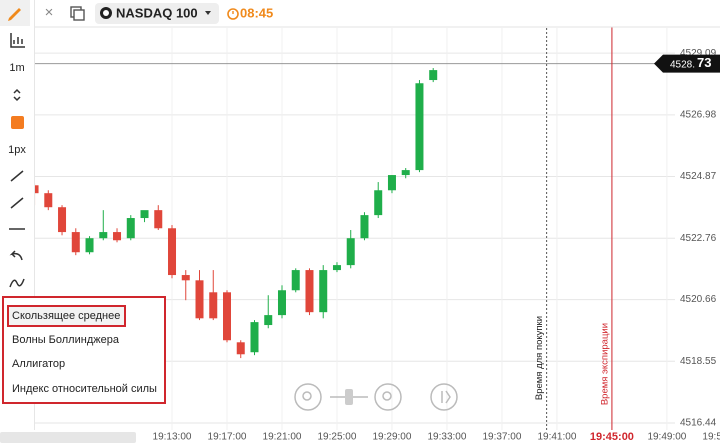  What do you see at coordinates (17, 176) in the screenshot?
I see `line-tool` at bounding box center [17, 176].